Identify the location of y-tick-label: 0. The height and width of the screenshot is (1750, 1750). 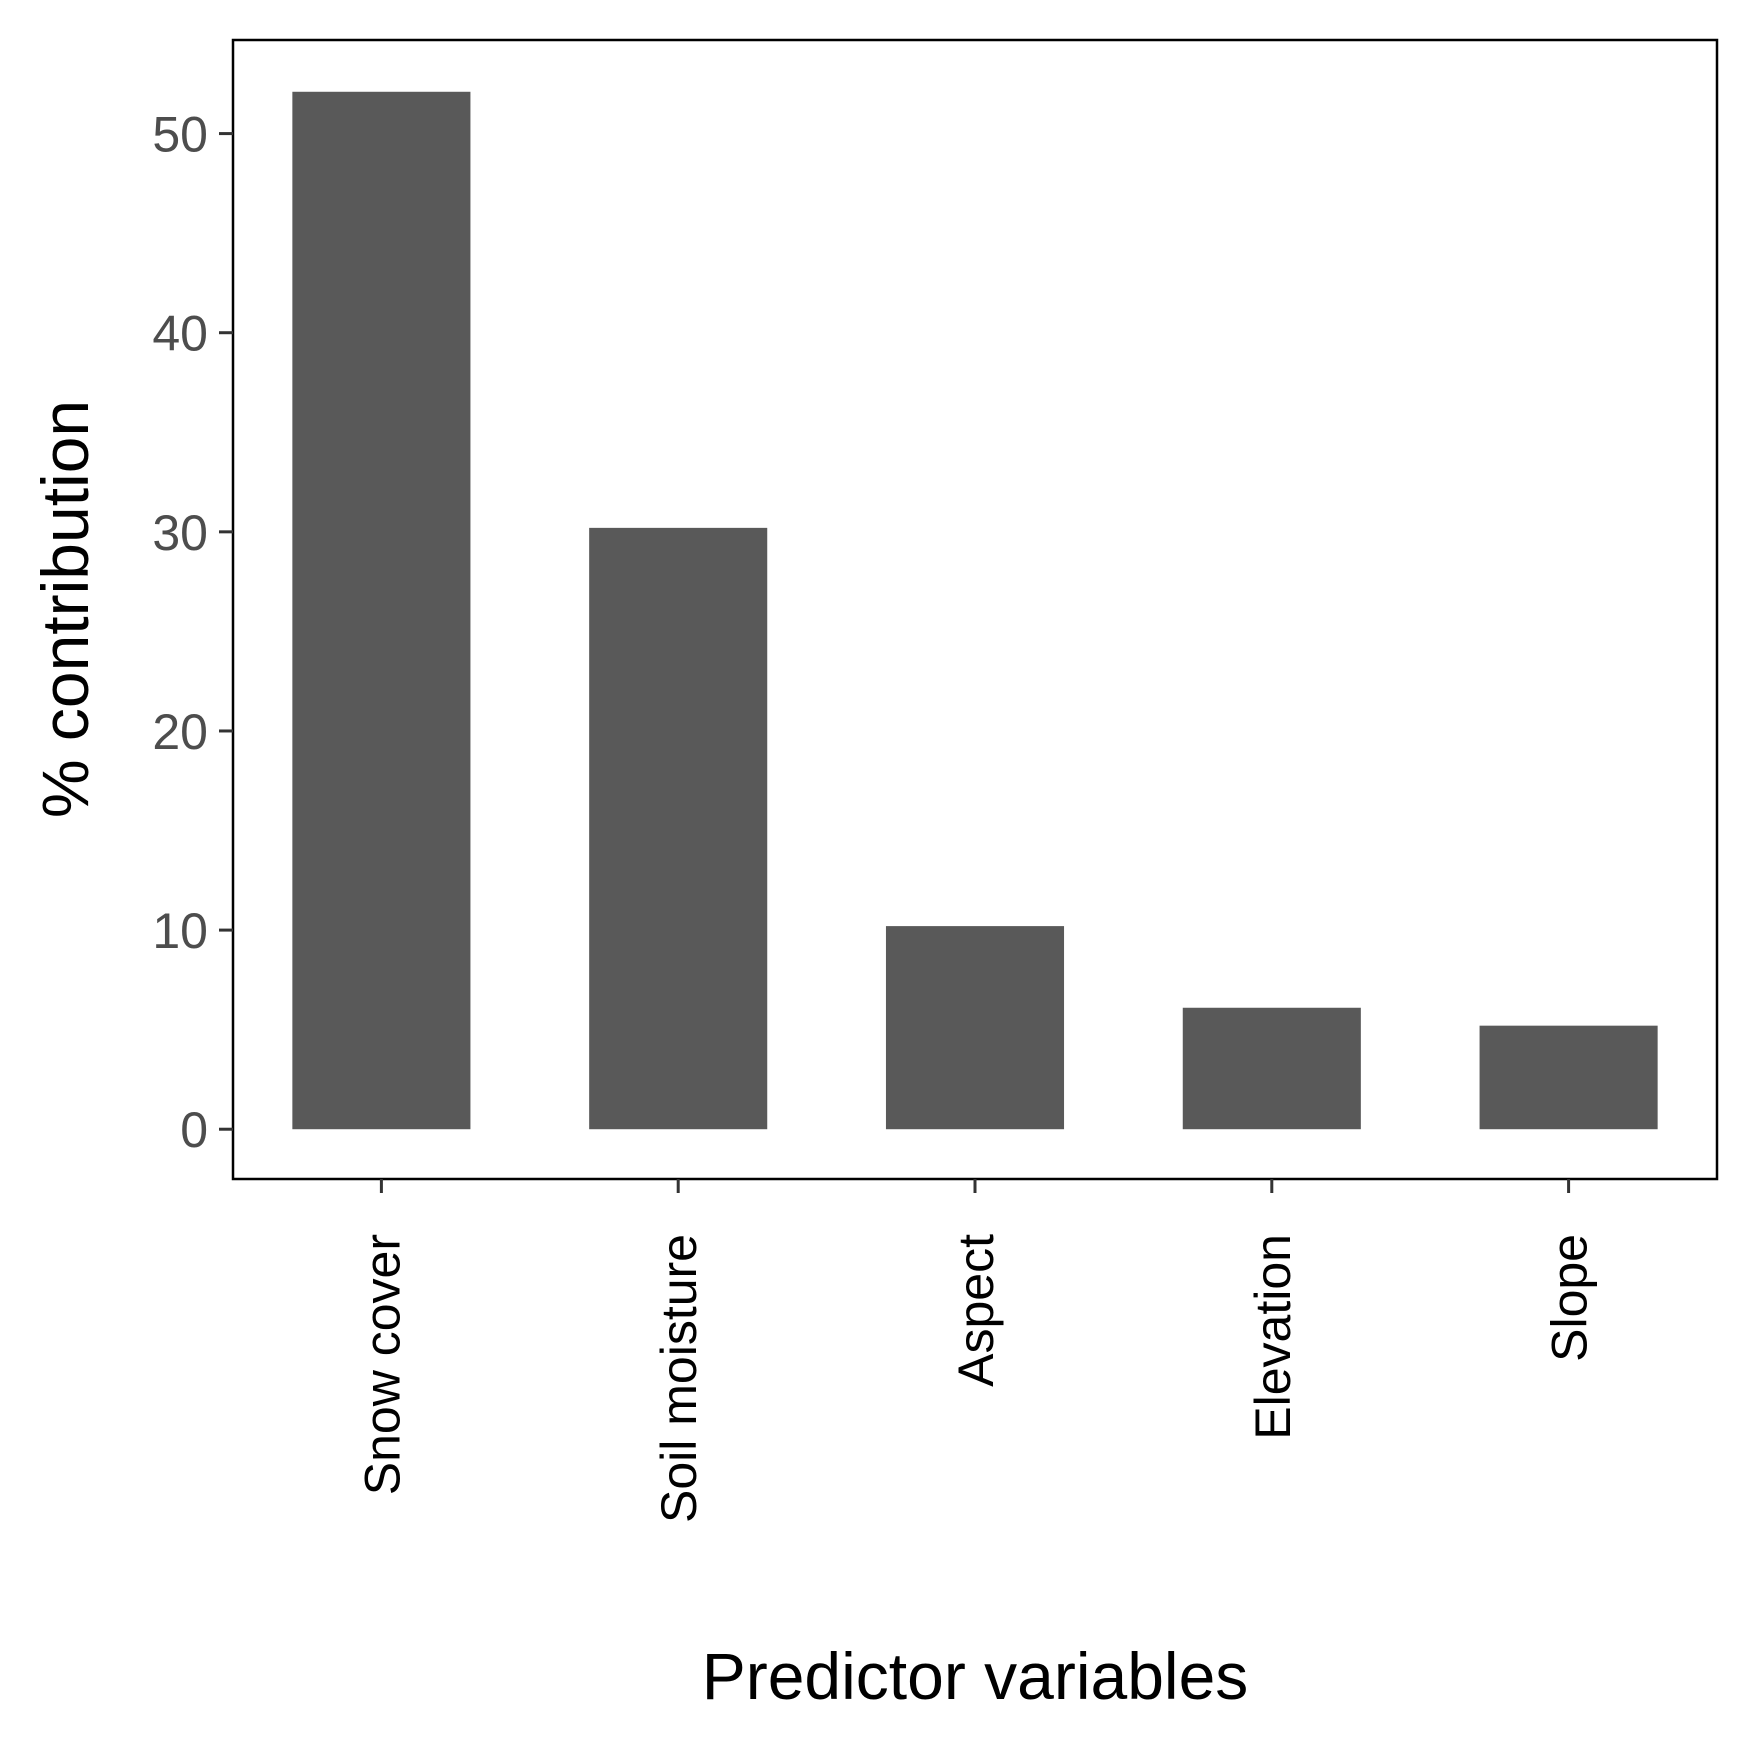
(194, 1130).